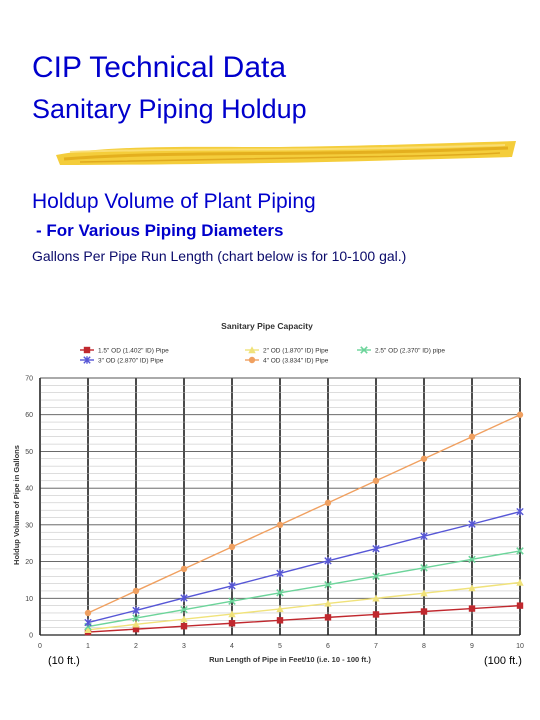  I want to click on x-tick-label: 0, so click(40, 646).